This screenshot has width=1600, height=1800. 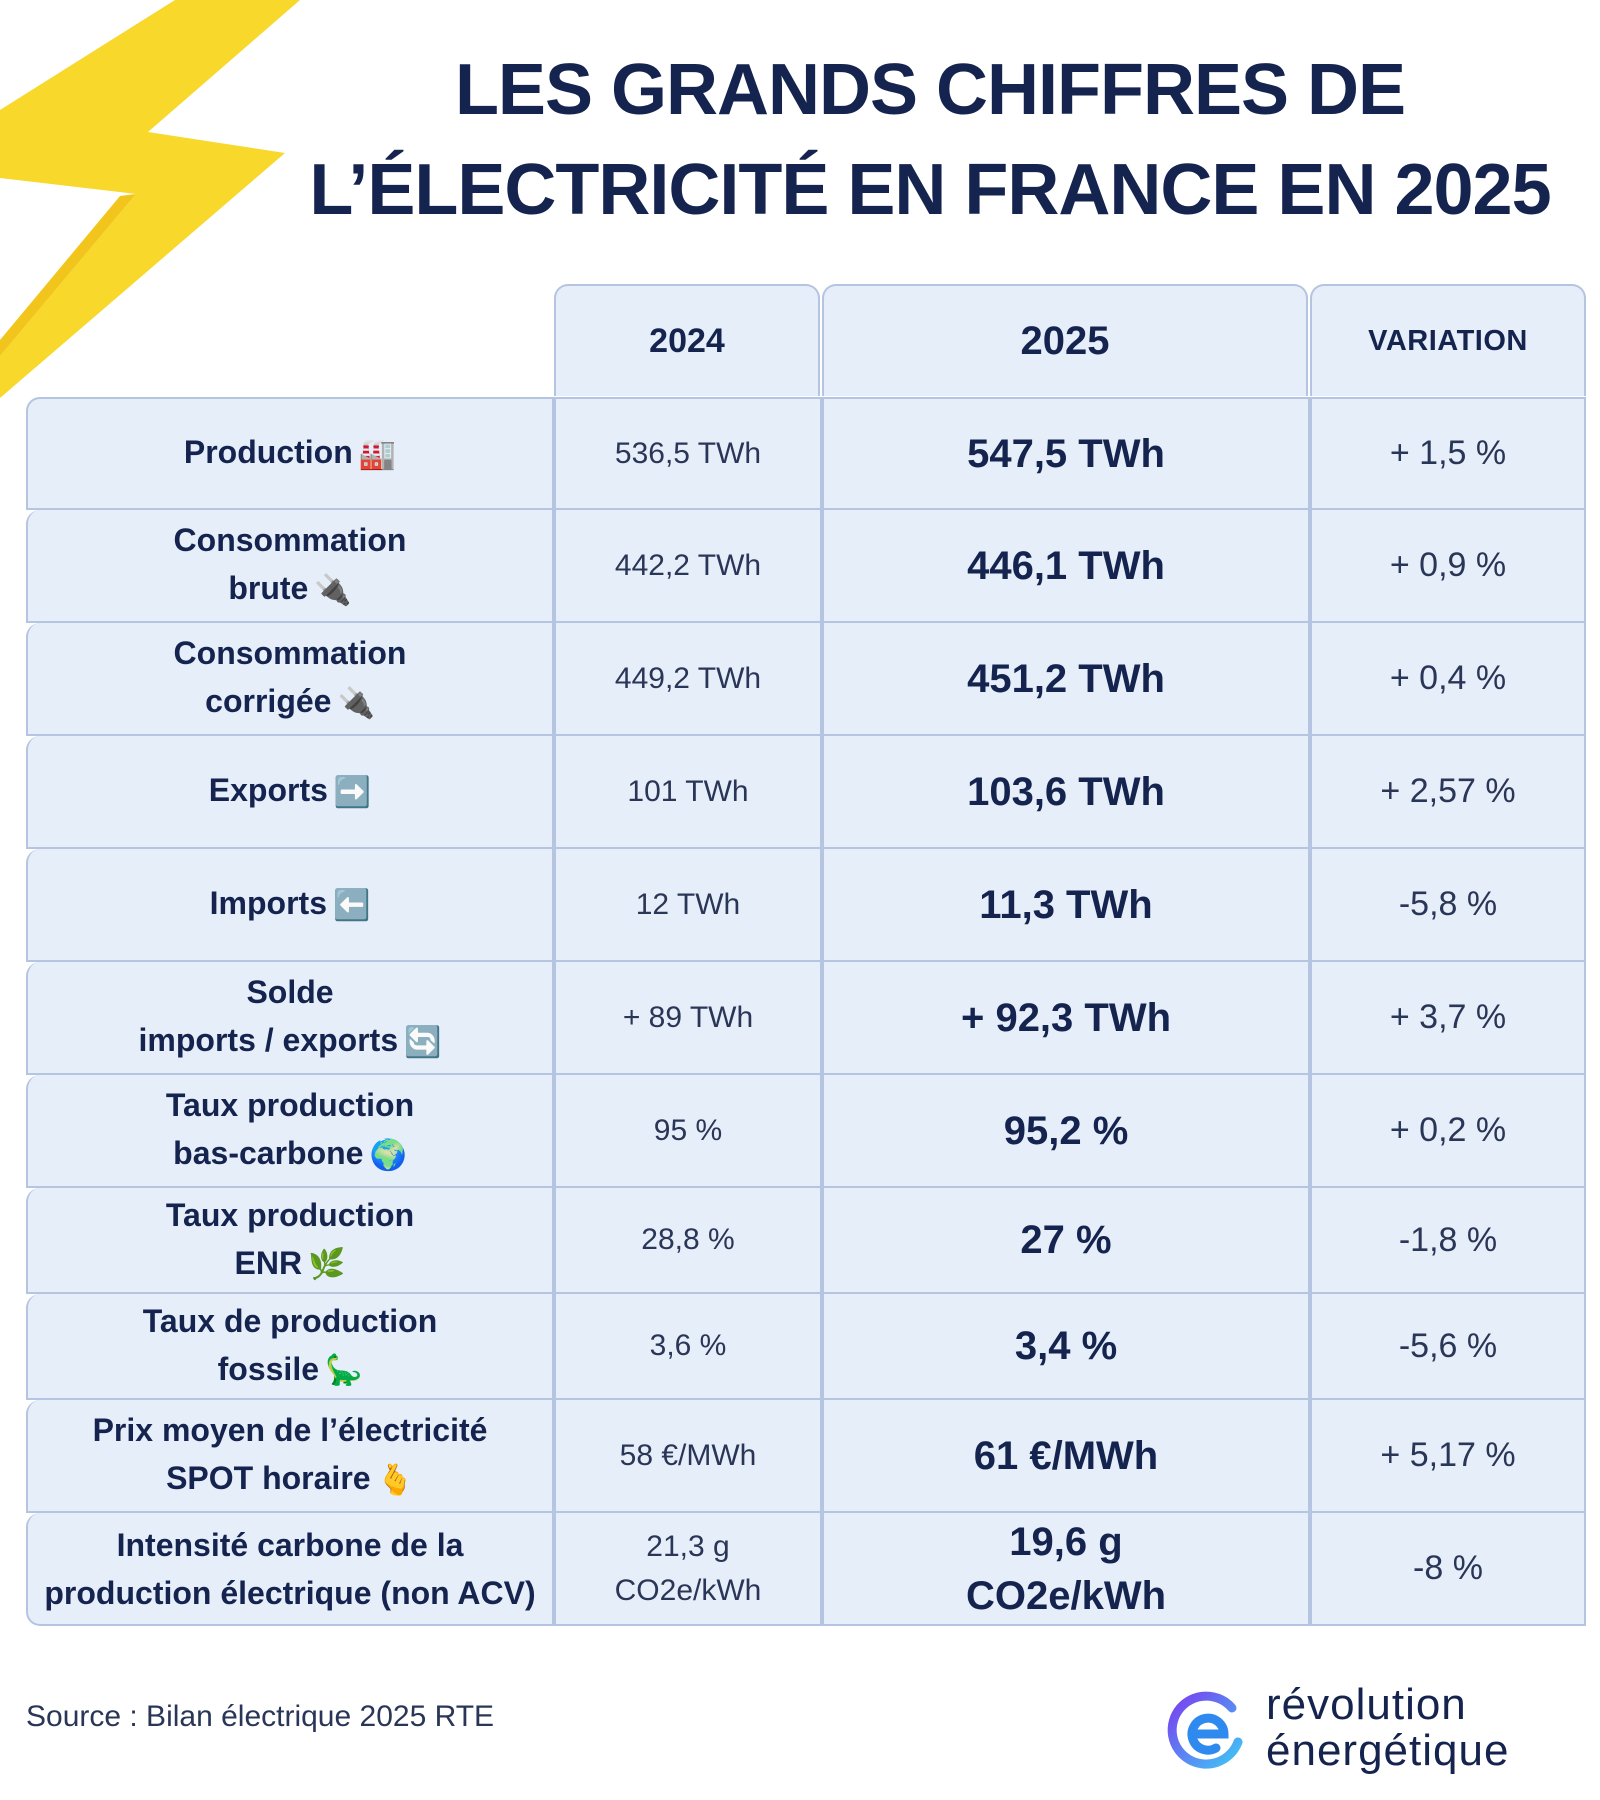 What do you see at coordinates (268, 1368) in the screenshot?
I see `row-label-line2: fossile` at bounding box center [268, 1368].